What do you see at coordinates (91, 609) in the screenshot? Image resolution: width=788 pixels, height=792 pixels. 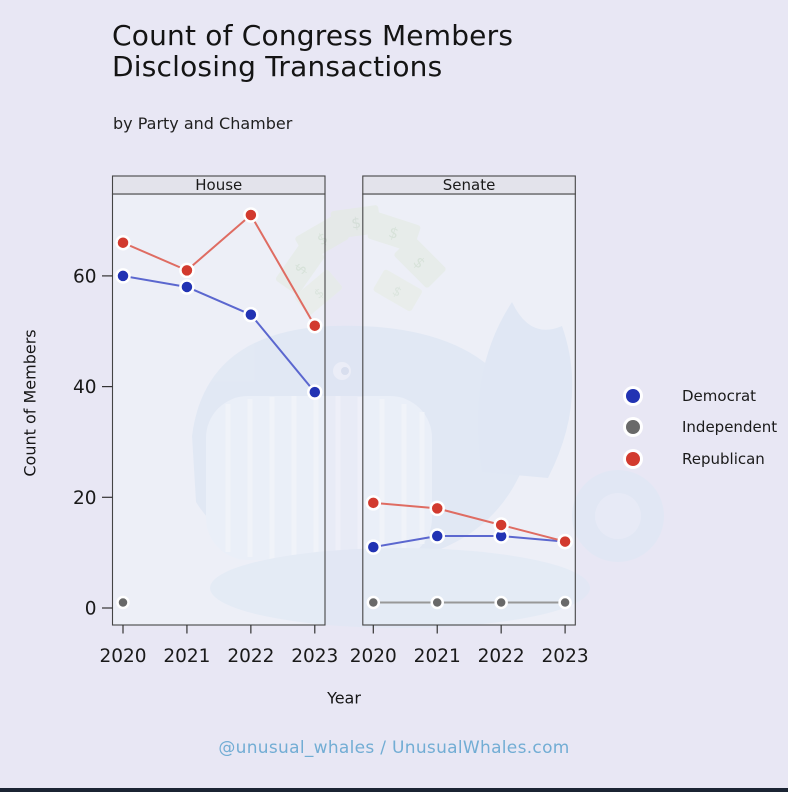 I see `y-tick-label: 0` at bounding box center [91, 609].